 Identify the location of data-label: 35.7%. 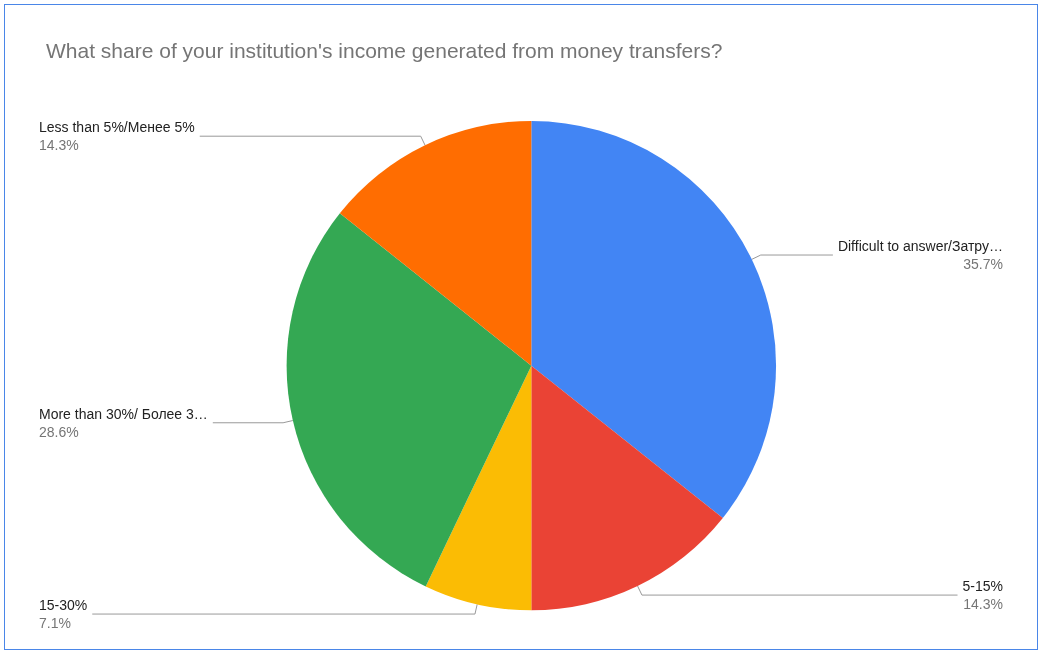
(983, 264).